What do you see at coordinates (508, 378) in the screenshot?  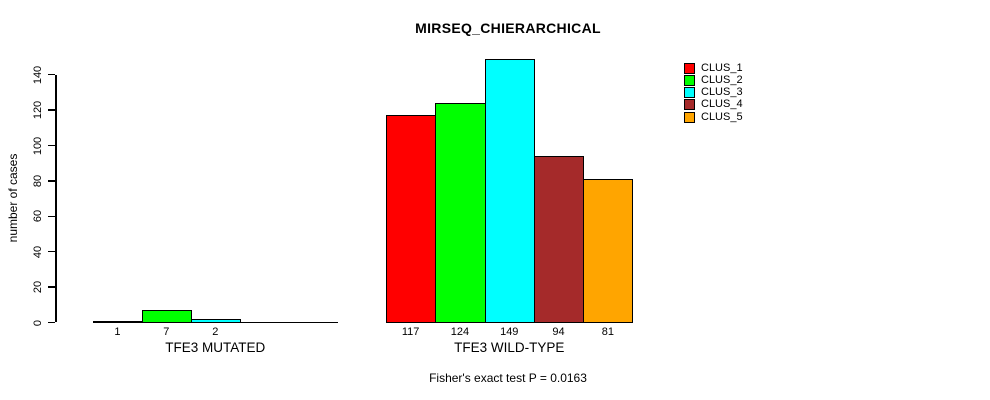 I see `fisher-test-annotation: Fisher's exact test P = 0.0163` at bounding box center [508, 378].